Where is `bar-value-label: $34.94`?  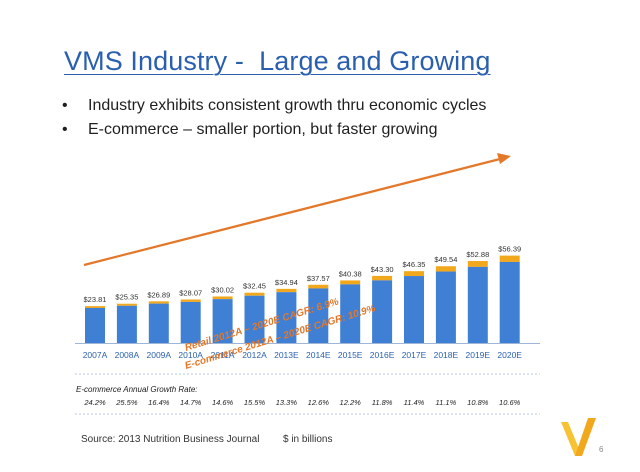
bar-value-label: $34.94 is located at coordinates (286, 282).